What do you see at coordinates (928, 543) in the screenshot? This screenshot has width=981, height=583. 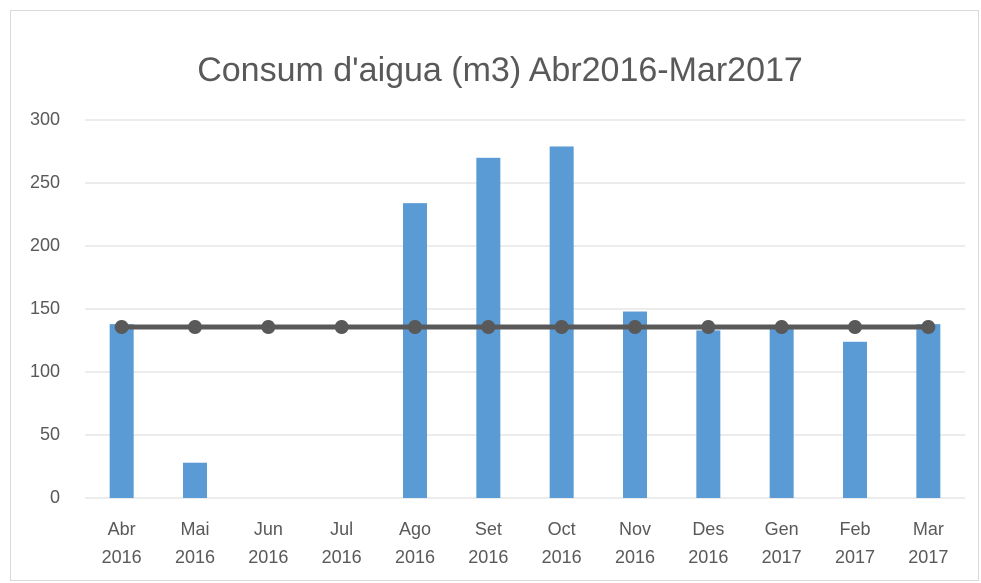 I see `x-tick-label: Mar 2017` at bounding box center [928, 543].